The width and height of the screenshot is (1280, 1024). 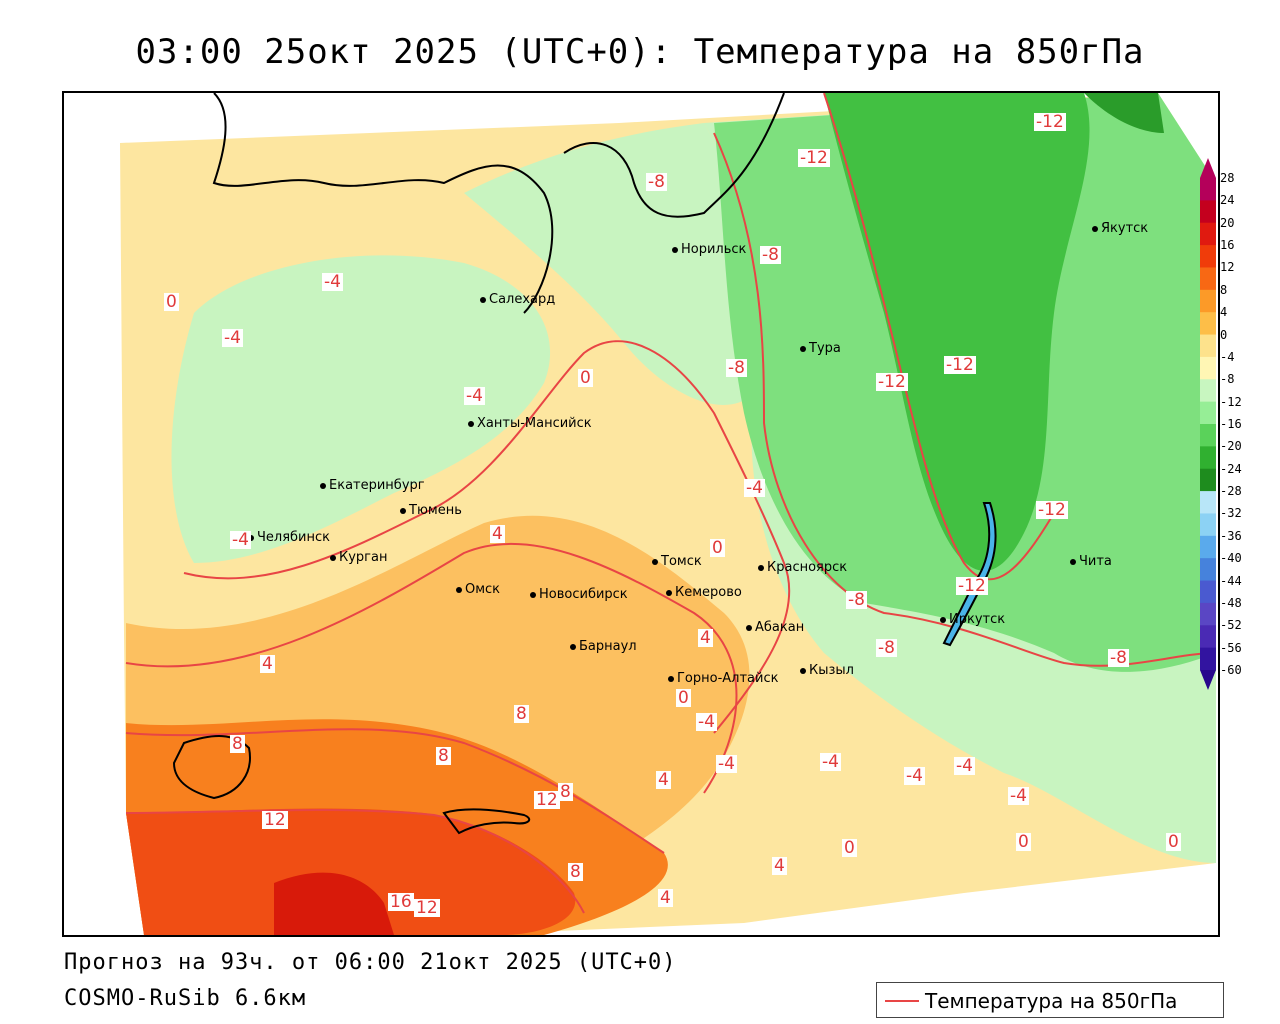 What do you see at coordinates (1224, 289) in the screenshot?
I see `scale-tick-label: 8` at bounding box center [1224, 289].